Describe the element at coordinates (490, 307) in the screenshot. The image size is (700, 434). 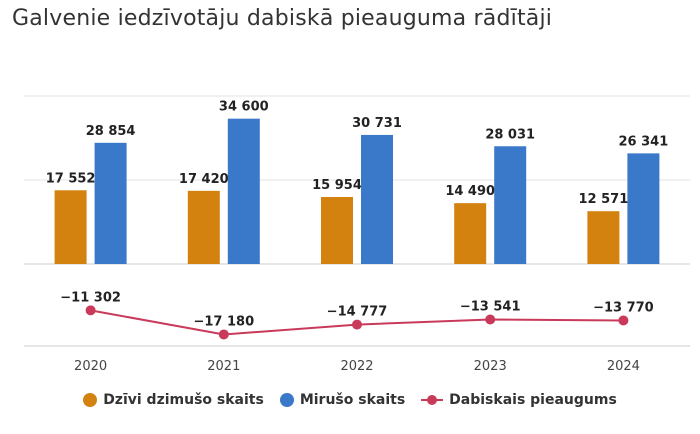
I see `data-label-natural-increase: −13 541` at that location.